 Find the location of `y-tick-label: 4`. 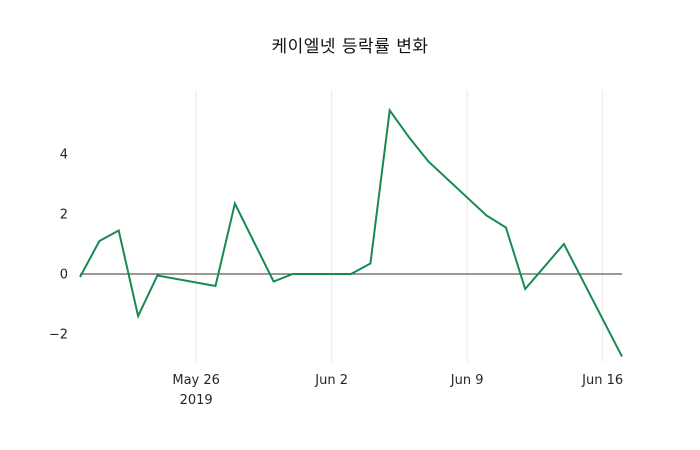

y-tick-label: 4 is located at coordinates (64, 154).